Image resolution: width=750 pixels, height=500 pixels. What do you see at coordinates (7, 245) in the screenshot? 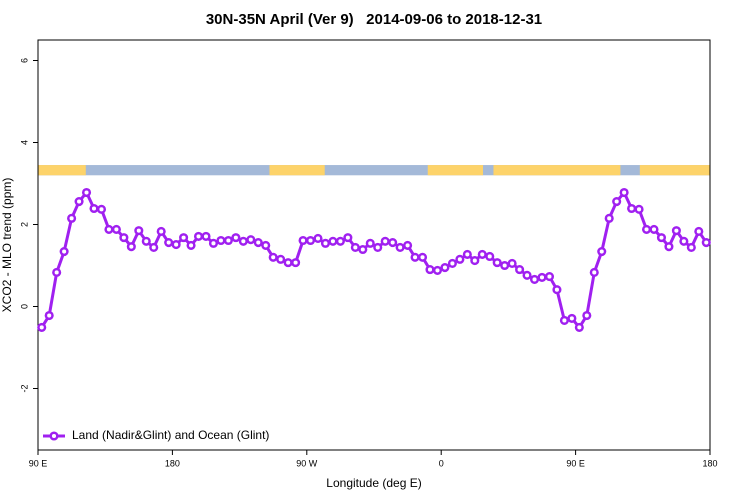
I see `y-axis-label: XCO2 - MLO trend (ppm)` at bounding box center [7, 245].